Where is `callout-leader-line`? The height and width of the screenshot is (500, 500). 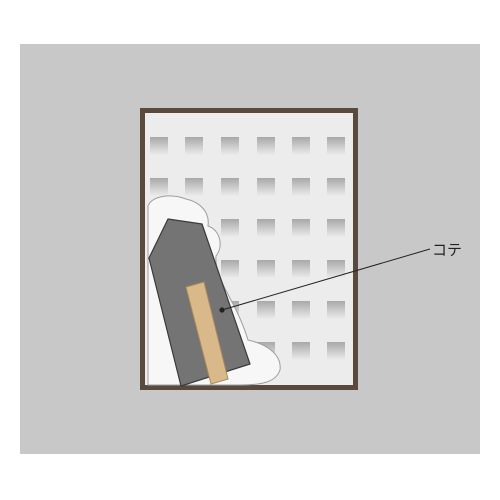 callout-leader-line is located at coordinates (326, 279).